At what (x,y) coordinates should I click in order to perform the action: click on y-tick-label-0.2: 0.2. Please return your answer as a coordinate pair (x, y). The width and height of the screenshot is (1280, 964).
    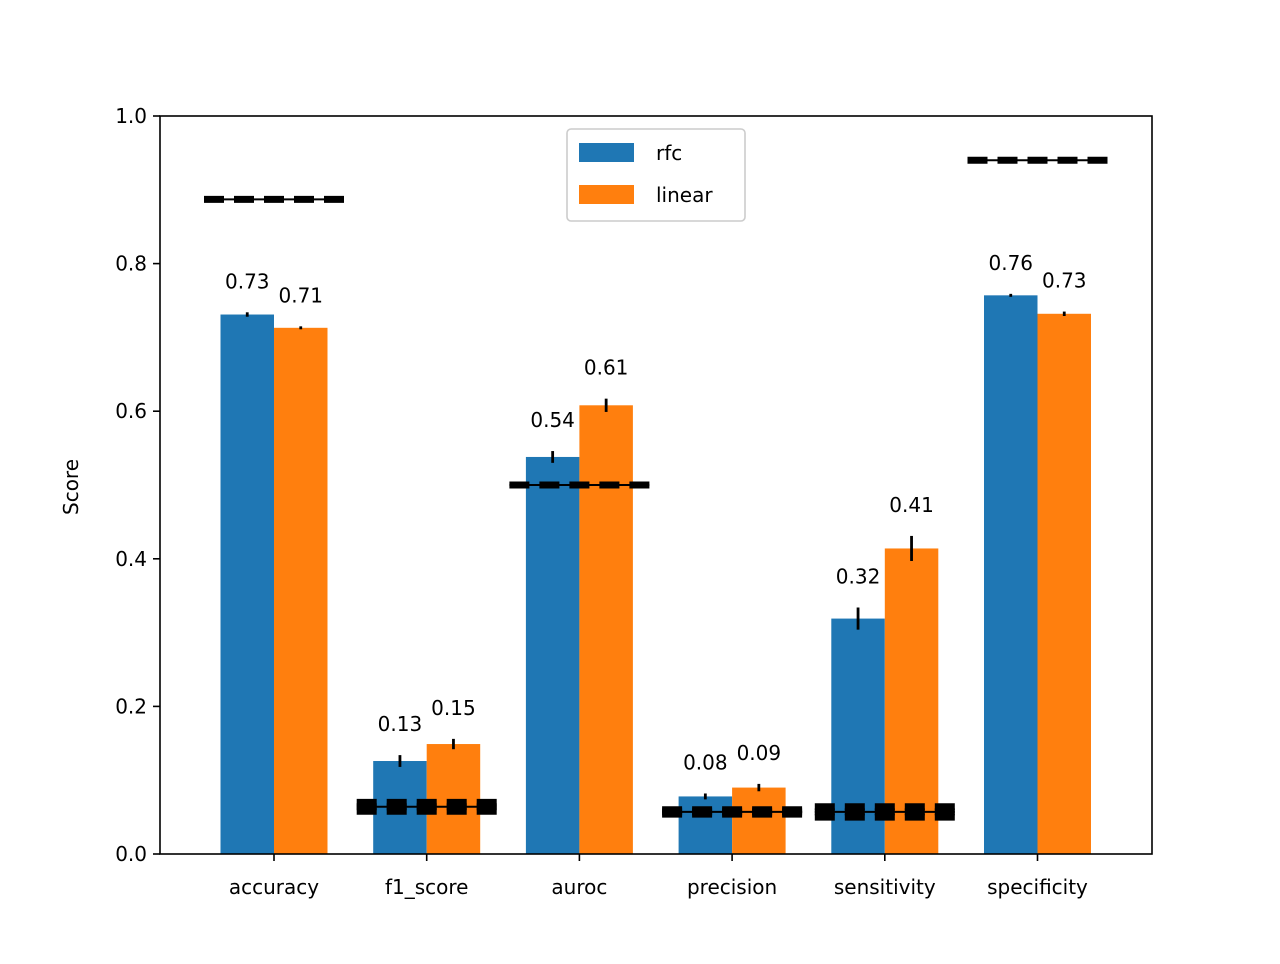
    Looking at the image, I should click on (131, 706).